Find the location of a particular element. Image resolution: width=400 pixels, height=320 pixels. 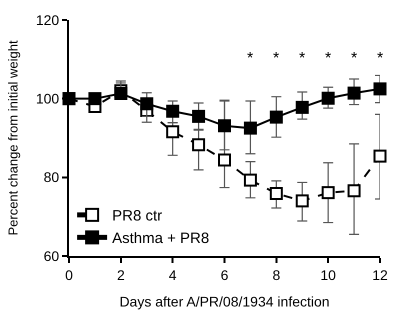

x-tick-label: 2 is located at coordinates (120, 274).